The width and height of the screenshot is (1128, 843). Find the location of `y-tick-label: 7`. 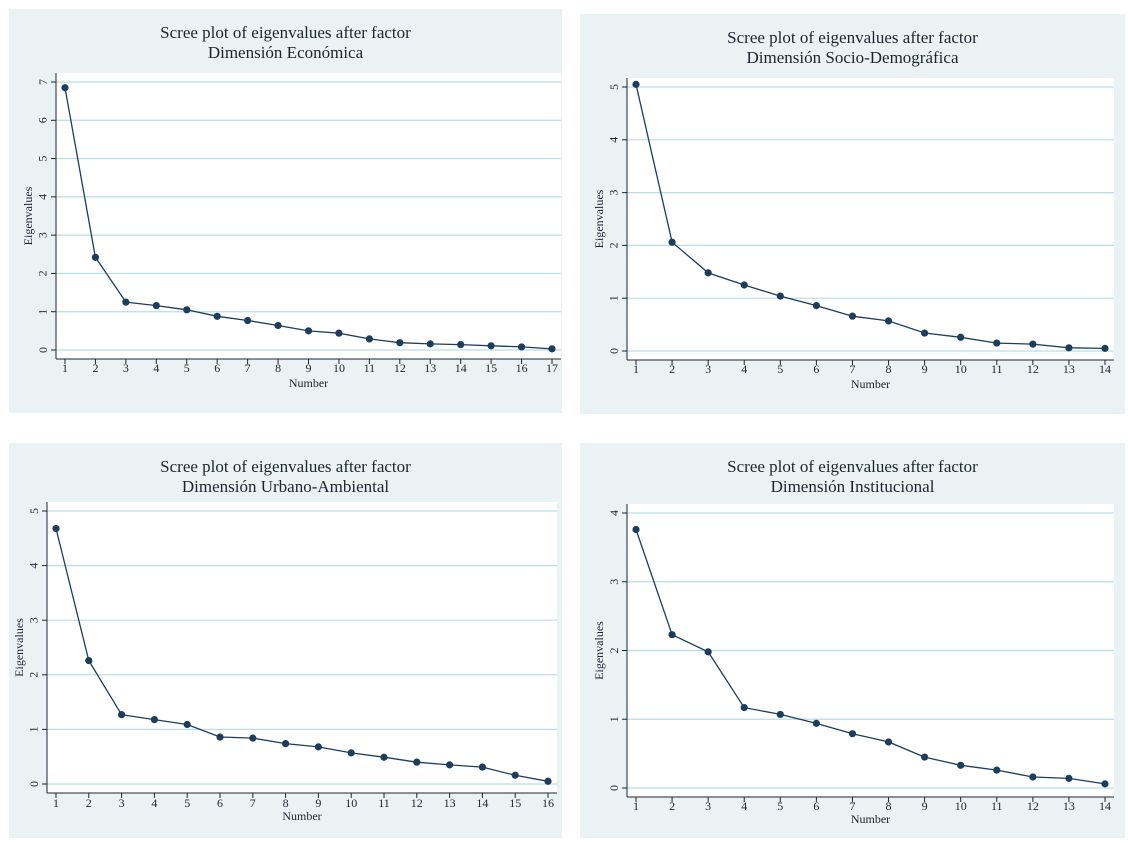

y-tick-label: 7 is located at coordinates (43, 82).